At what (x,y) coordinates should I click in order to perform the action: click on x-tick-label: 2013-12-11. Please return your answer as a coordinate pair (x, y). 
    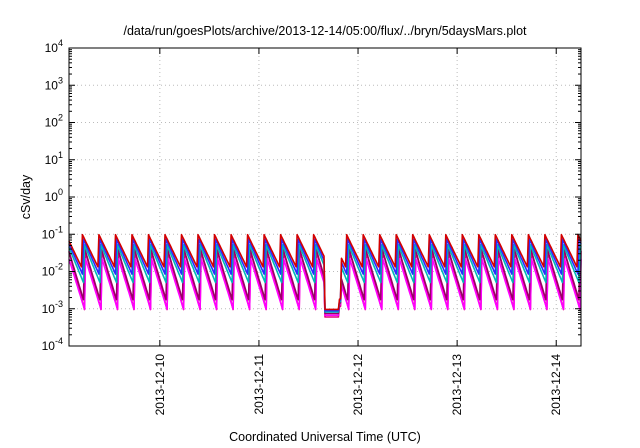
    Looking at the image, I should click on (259, 384).